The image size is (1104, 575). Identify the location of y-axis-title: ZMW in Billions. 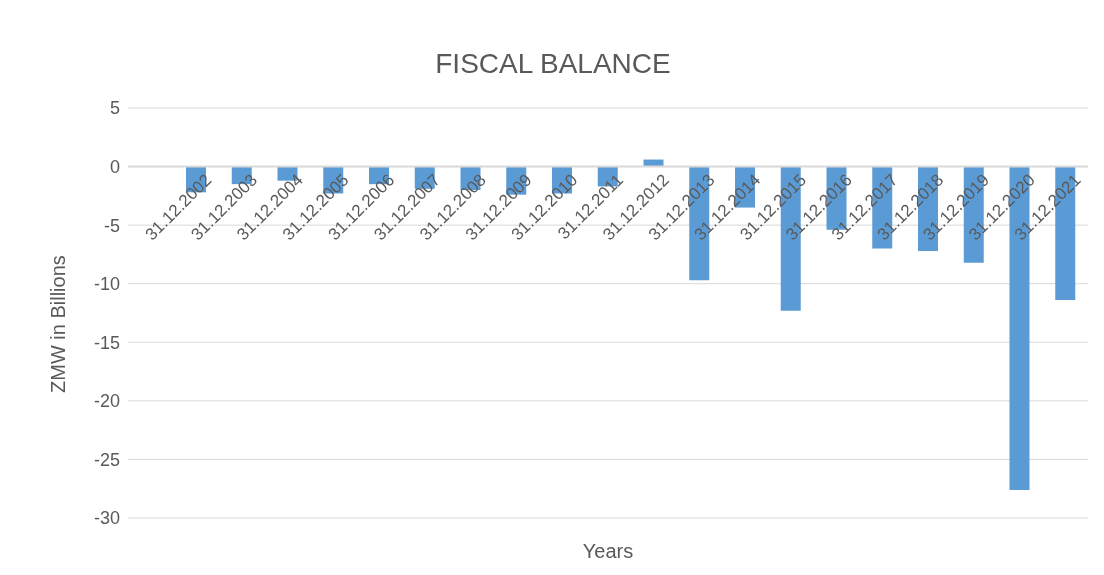
(58, 324).